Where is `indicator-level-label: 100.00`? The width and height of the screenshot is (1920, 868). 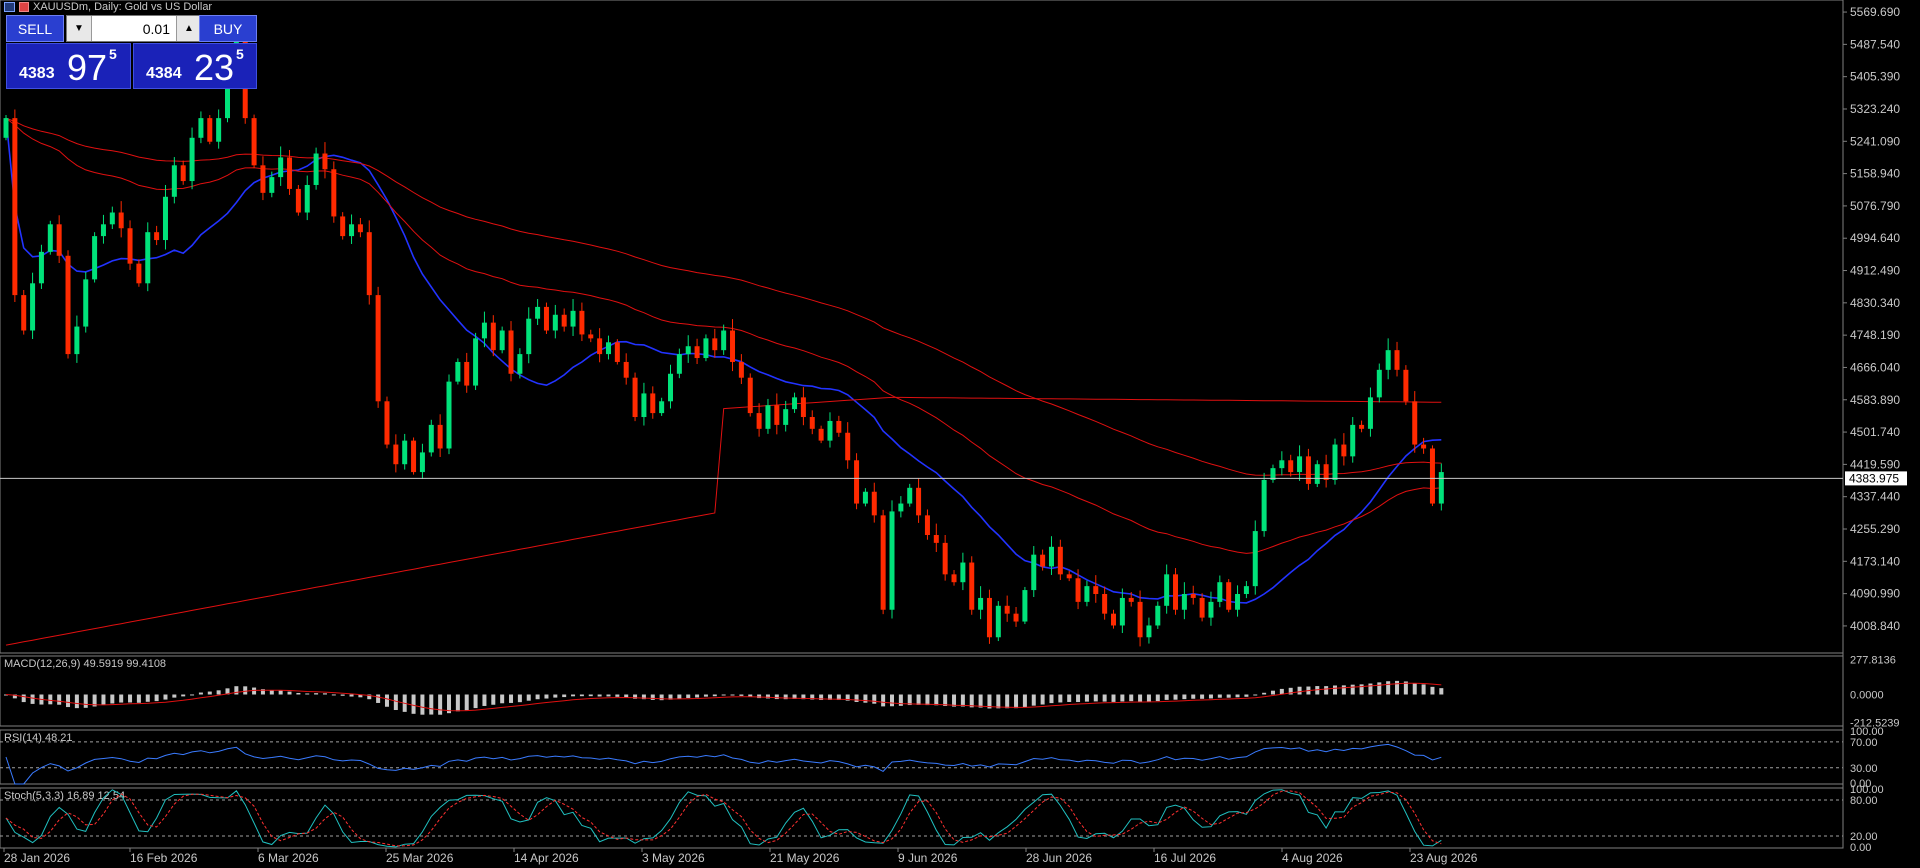 indicator-level-label: 100.00 is located at coordinates (1867, 790).